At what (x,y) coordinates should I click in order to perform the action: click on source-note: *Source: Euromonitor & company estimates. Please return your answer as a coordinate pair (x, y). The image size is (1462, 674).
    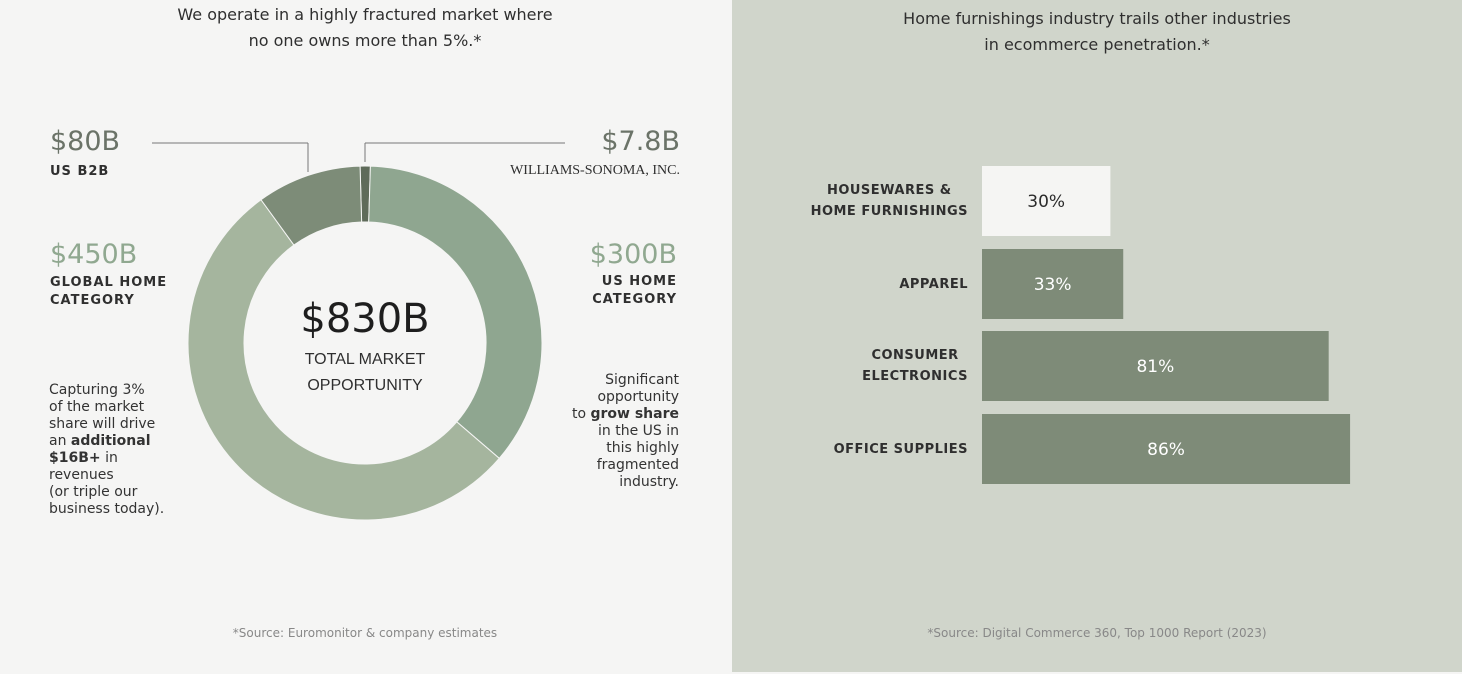
    Looking at the image, I should click on (365, 633).